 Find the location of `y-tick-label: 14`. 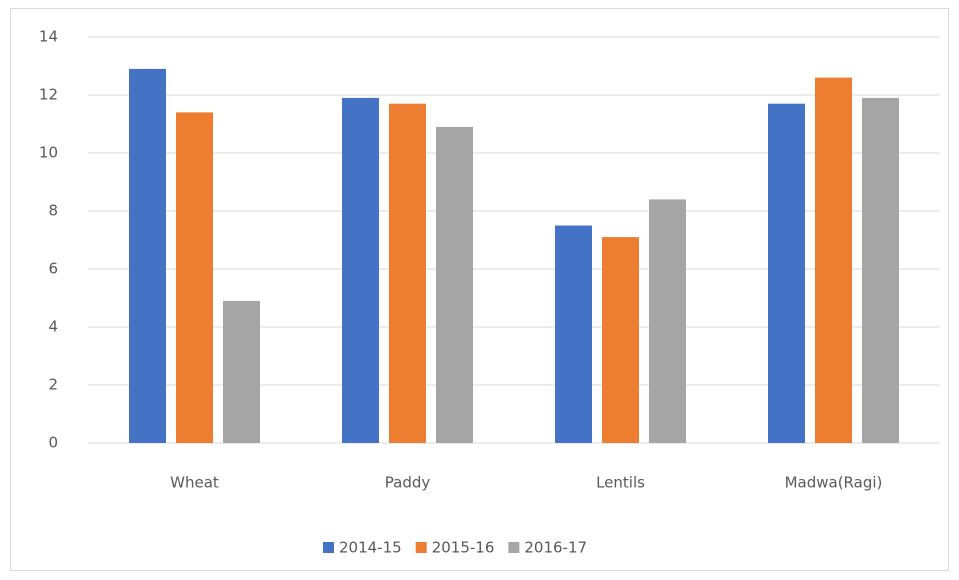

y-tick-label: 14 is located at coordinates (48, 37).